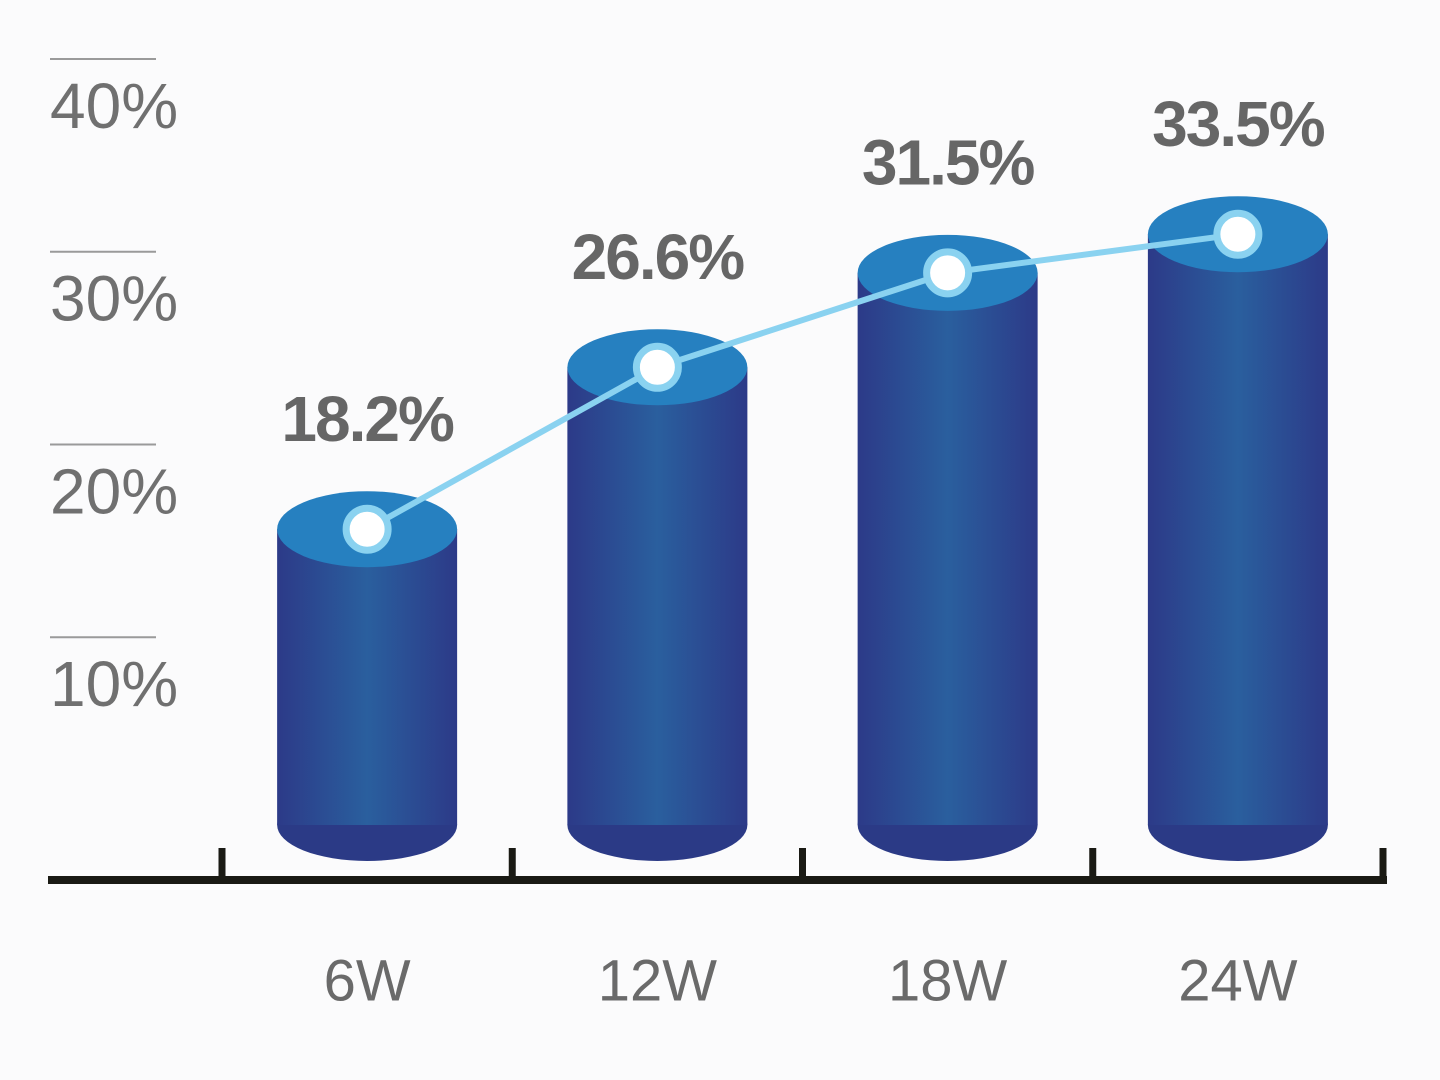 This screenshot has width=1440, height=1080. Describe the element at coordinates (658, 980) in the screenshot. I see `x-tick-label: 12W` at that location.